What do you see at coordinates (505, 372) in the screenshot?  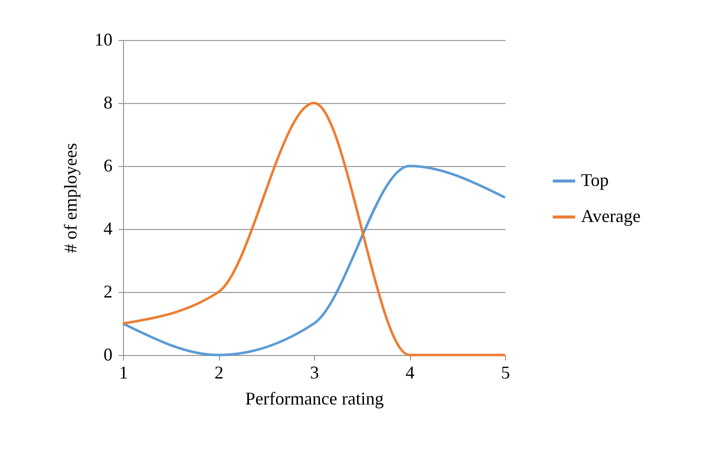 I see `x-tick-label: 5` at bounding box center [505, 372].